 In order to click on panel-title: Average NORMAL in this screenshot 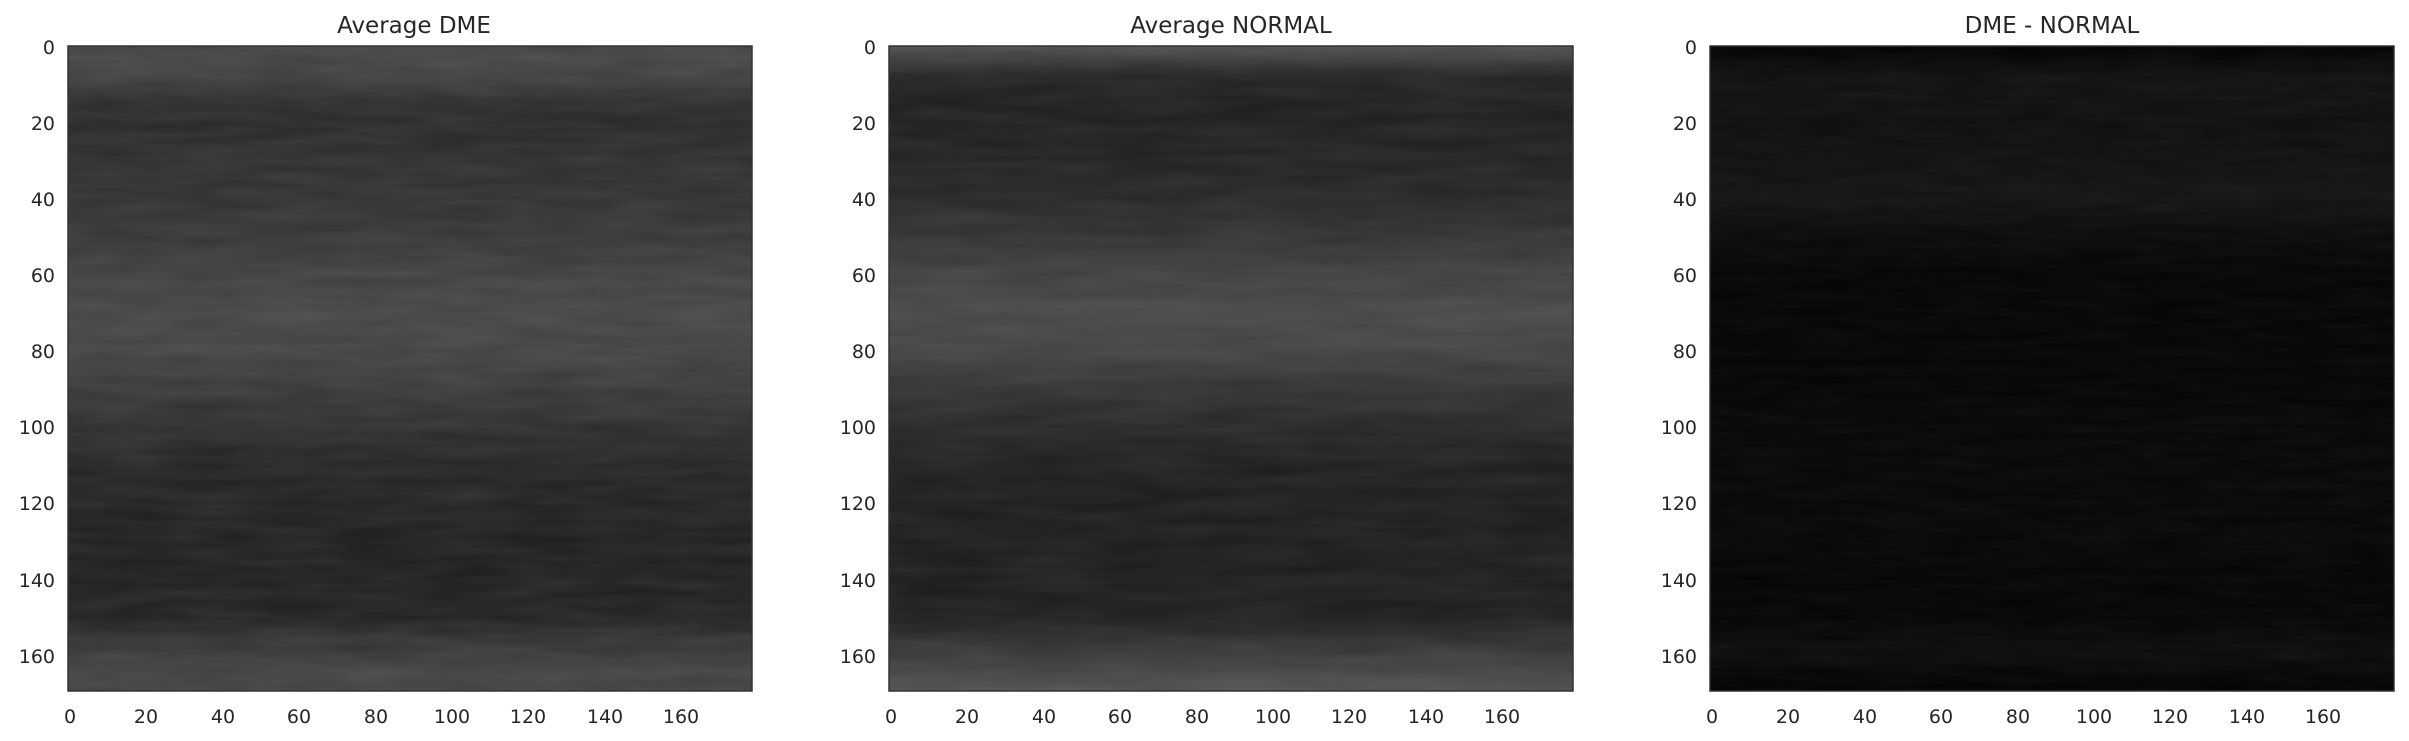, I will do `click(1231, 26)`.